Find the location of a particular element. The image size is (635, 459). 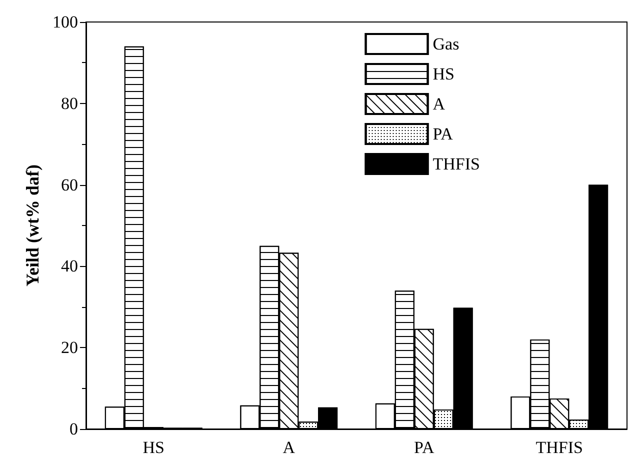

y-tick-label: 80 is located at coordinates (69, 103).